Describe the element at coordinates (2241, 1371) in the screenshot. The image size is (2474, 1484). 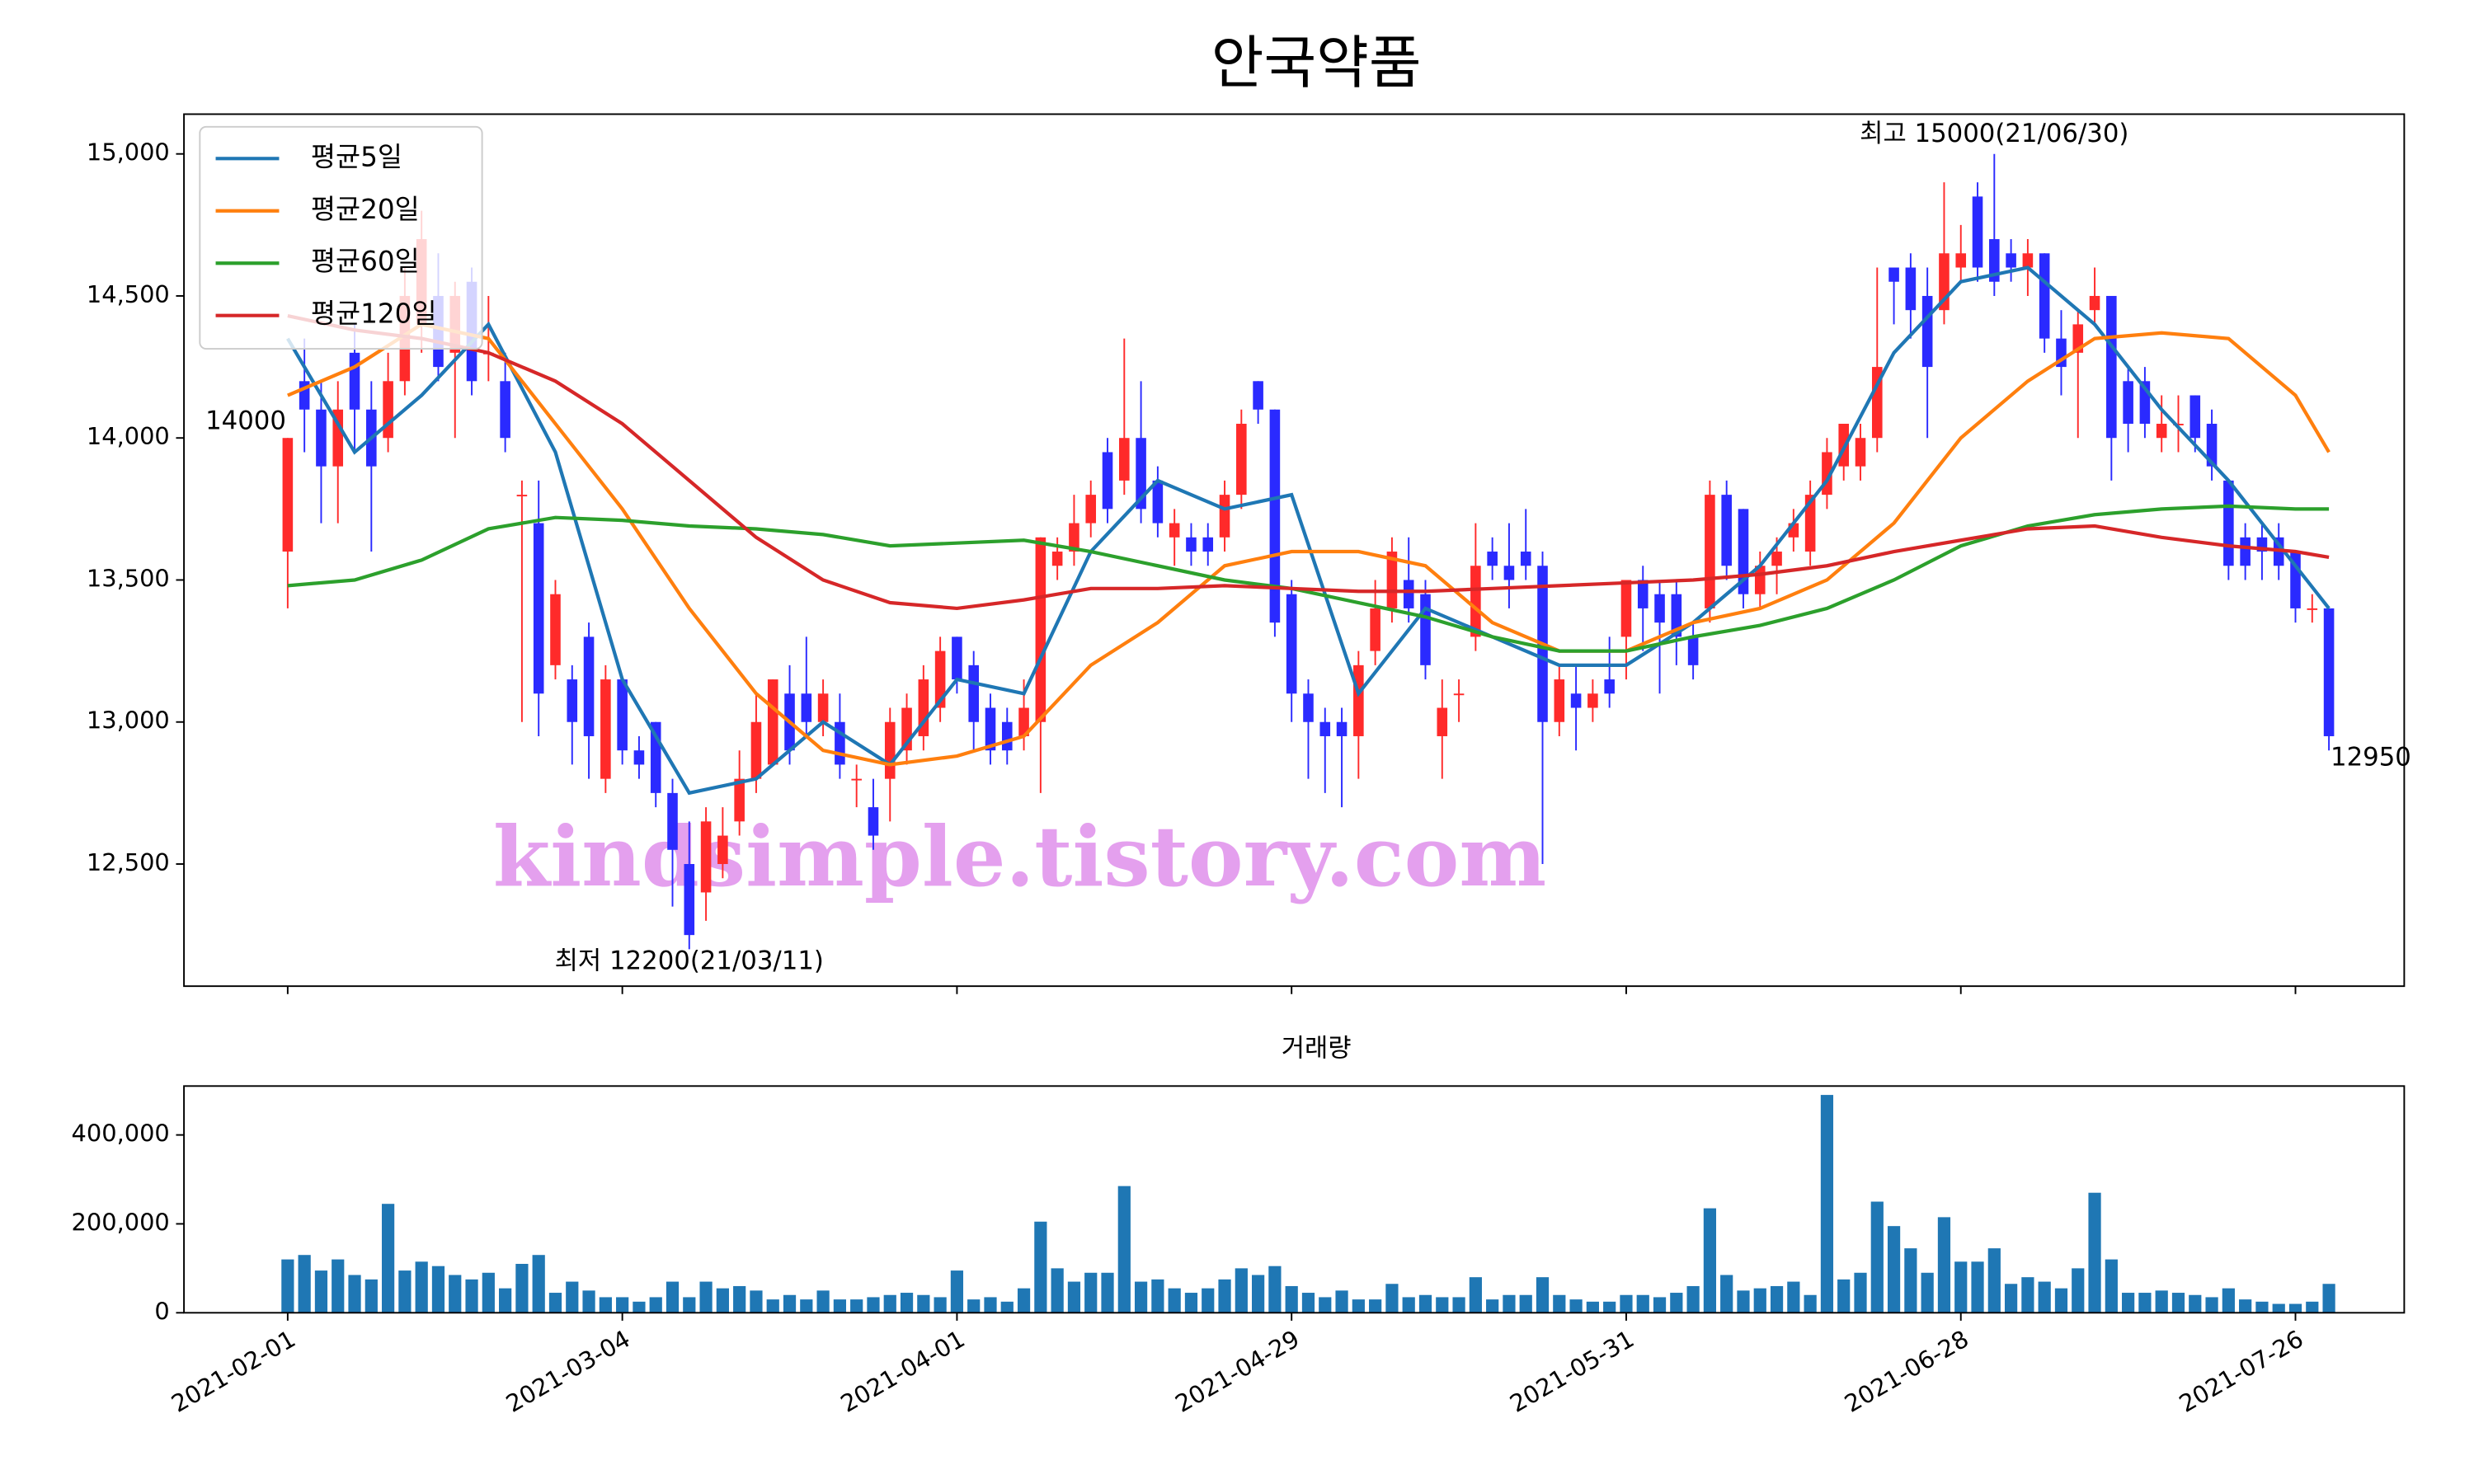
I see `x-tick-label: 2021-07-26` at that location.